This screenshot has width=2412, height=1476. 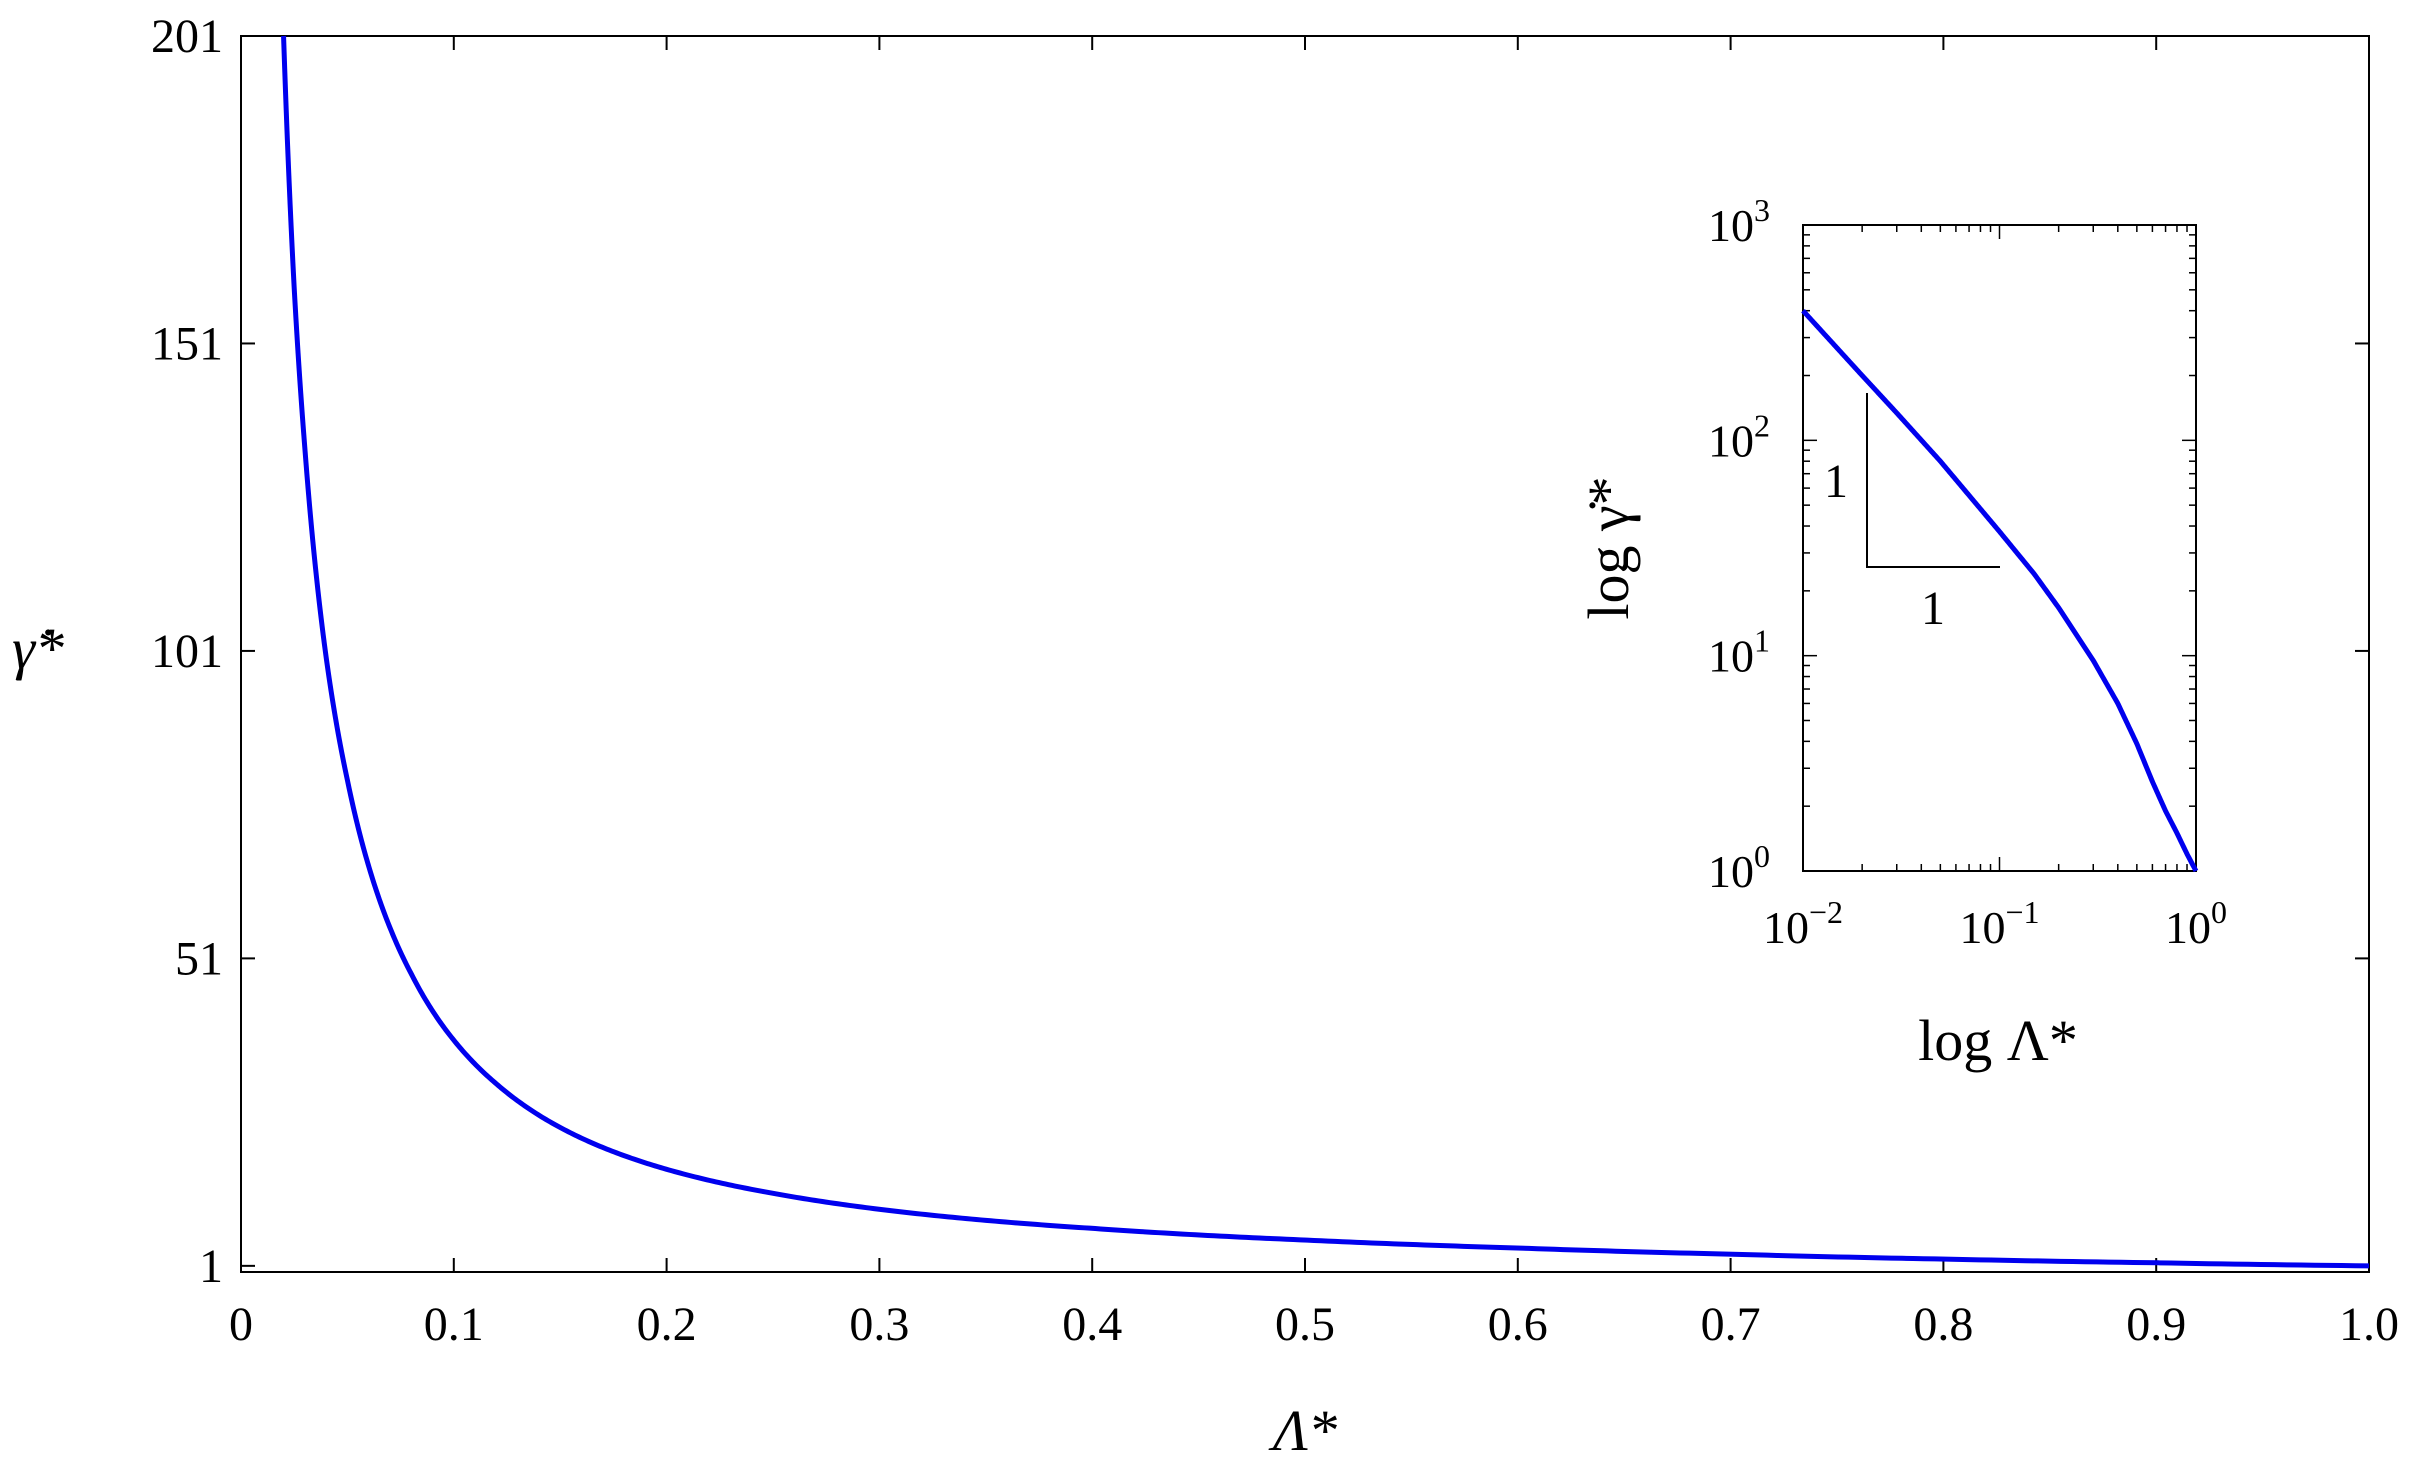 What do you see at coordinates (1836, 481) in the screenshot?
I see `slope-rise-label: 1` at bounding box center [1836, 481].